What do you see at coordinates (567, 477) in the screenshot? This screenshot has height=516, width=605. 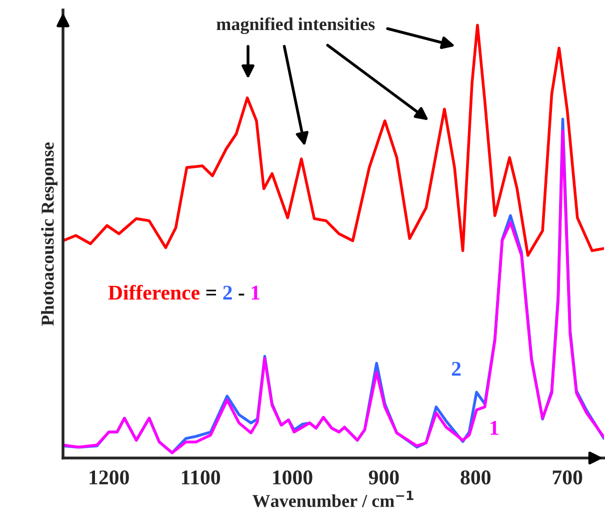 I see `x-tick-label: 700` at bounding box center [567, 477].